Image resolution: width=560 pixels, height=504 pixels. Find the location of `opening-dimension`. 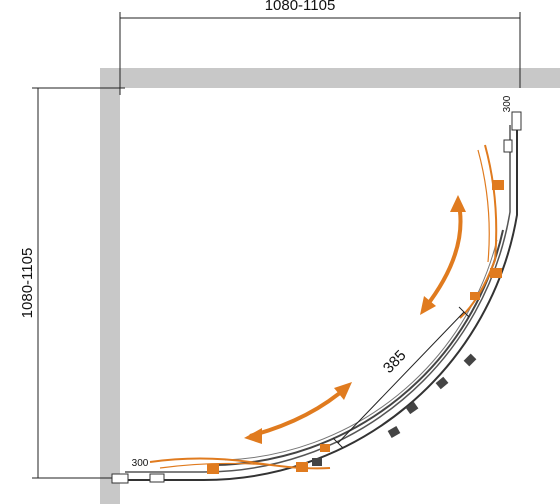

opening-dimension is located at coordinates (401, 377).